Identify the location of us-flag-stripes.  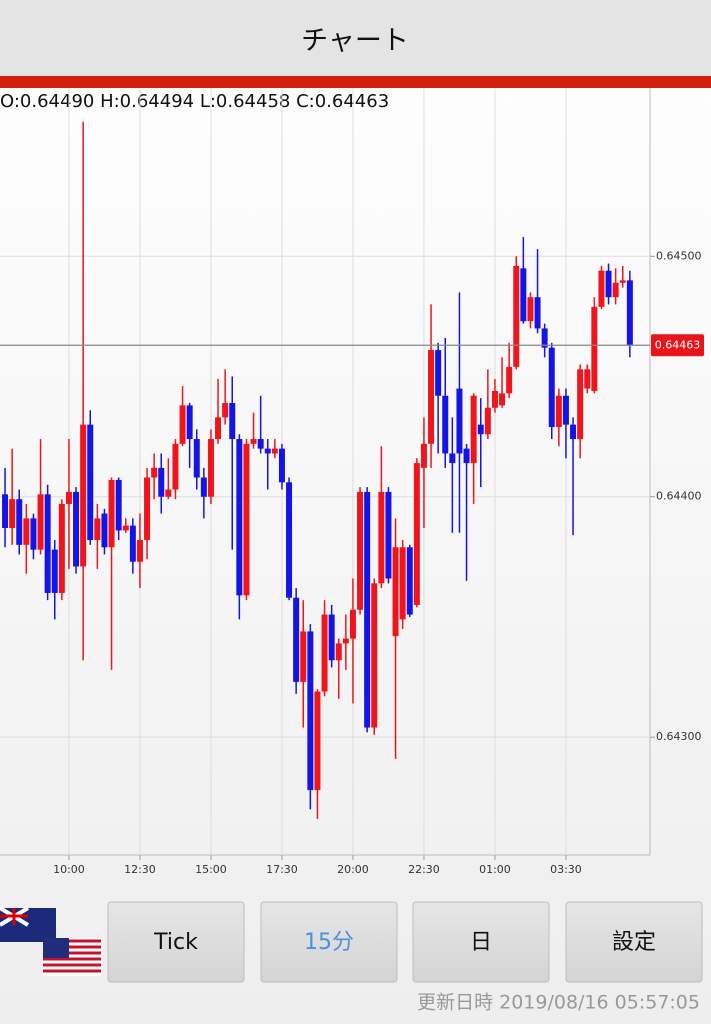
(72, 956).